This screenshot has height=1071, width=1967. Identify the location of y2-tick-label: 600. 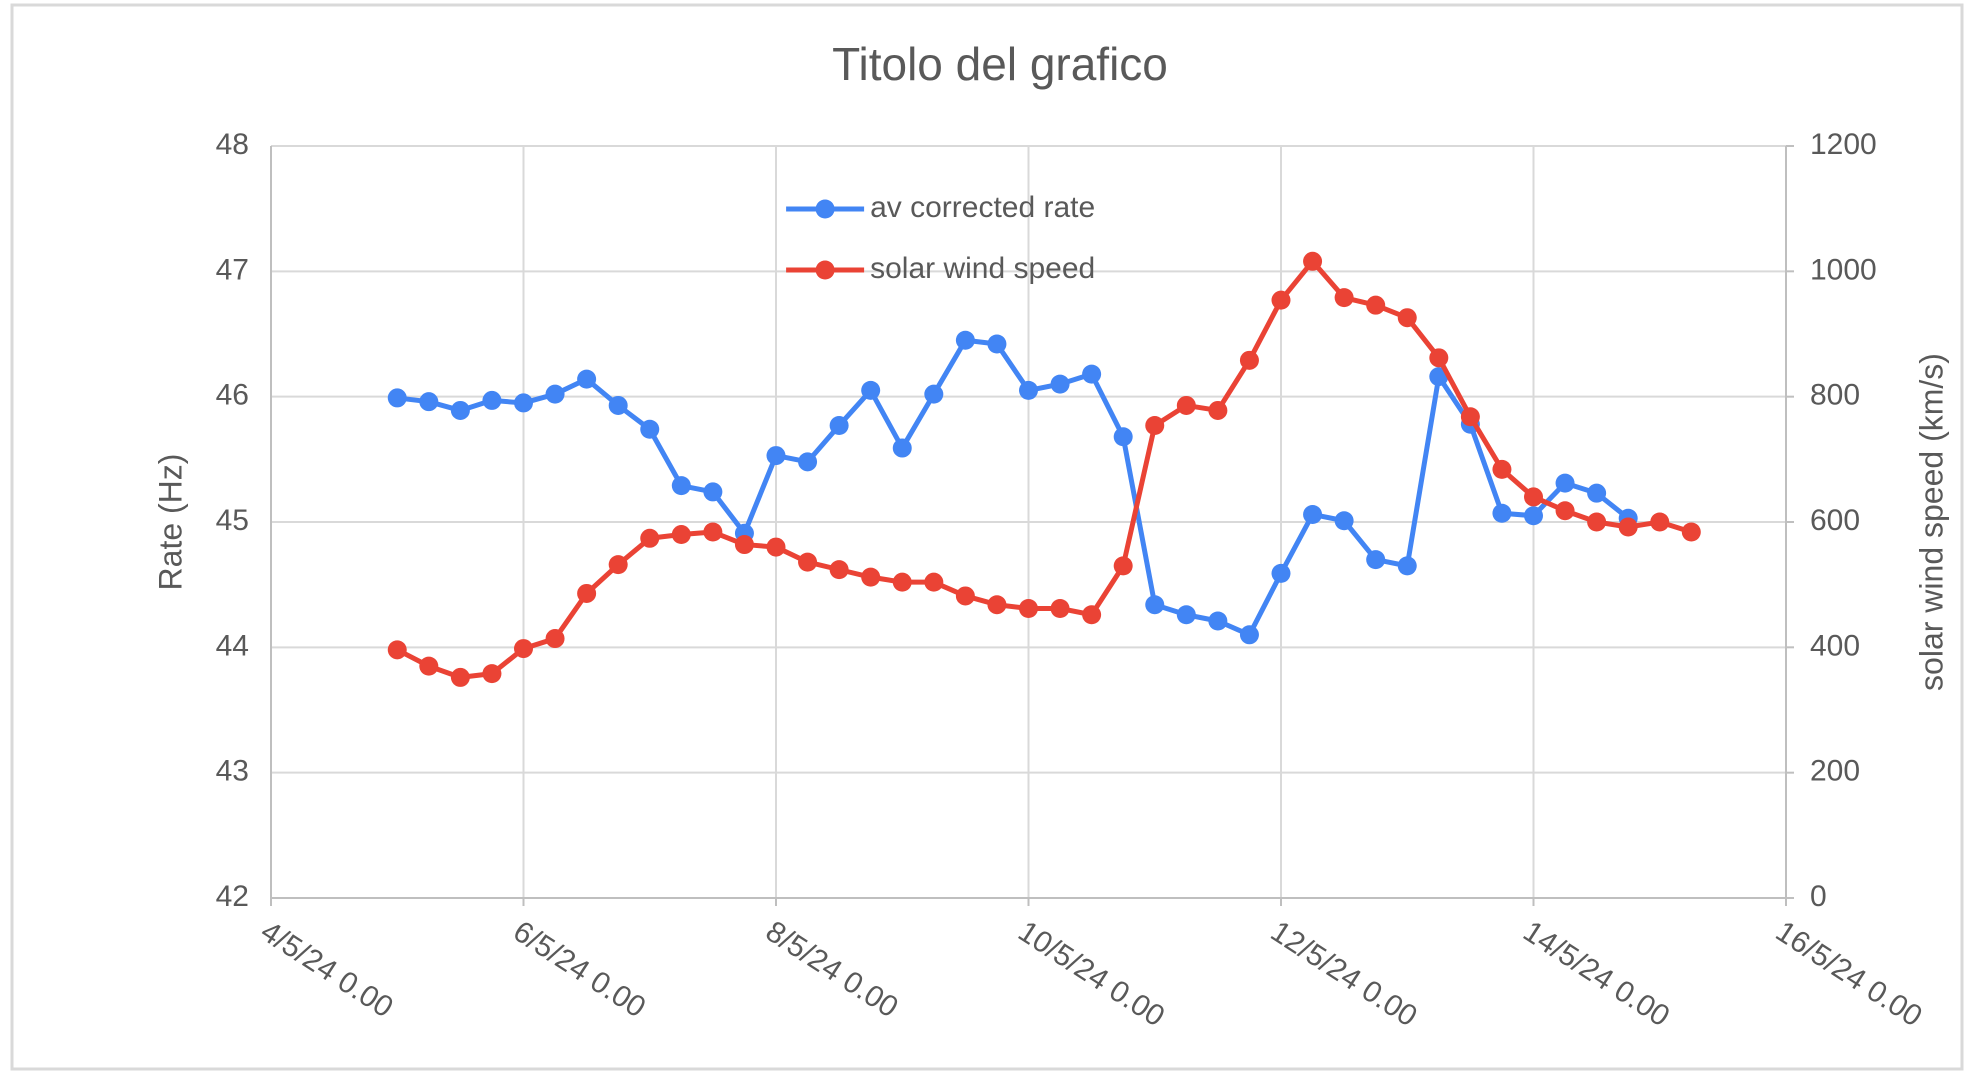
(1835, 520).